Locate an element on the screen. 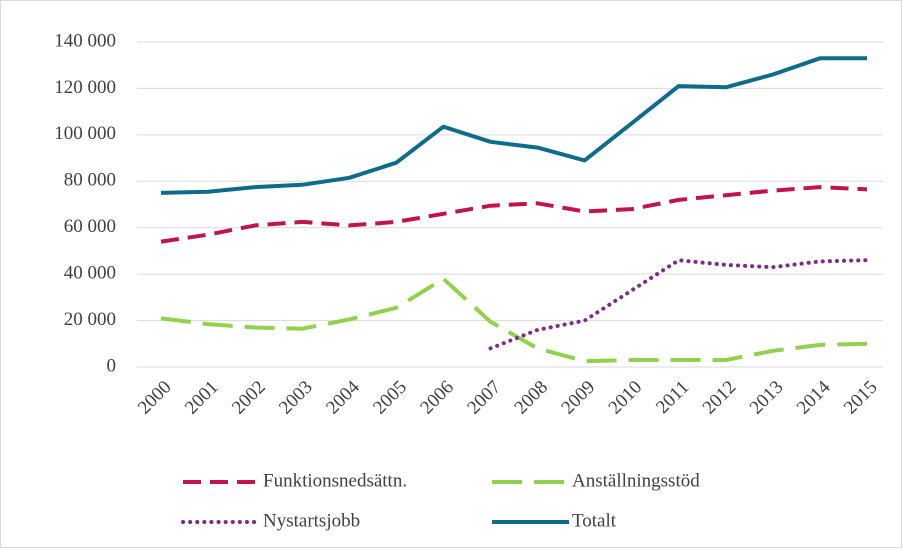 This screenshot has width=903, height=549. y-tick-label: 0 is located at coordinates (112, 365).